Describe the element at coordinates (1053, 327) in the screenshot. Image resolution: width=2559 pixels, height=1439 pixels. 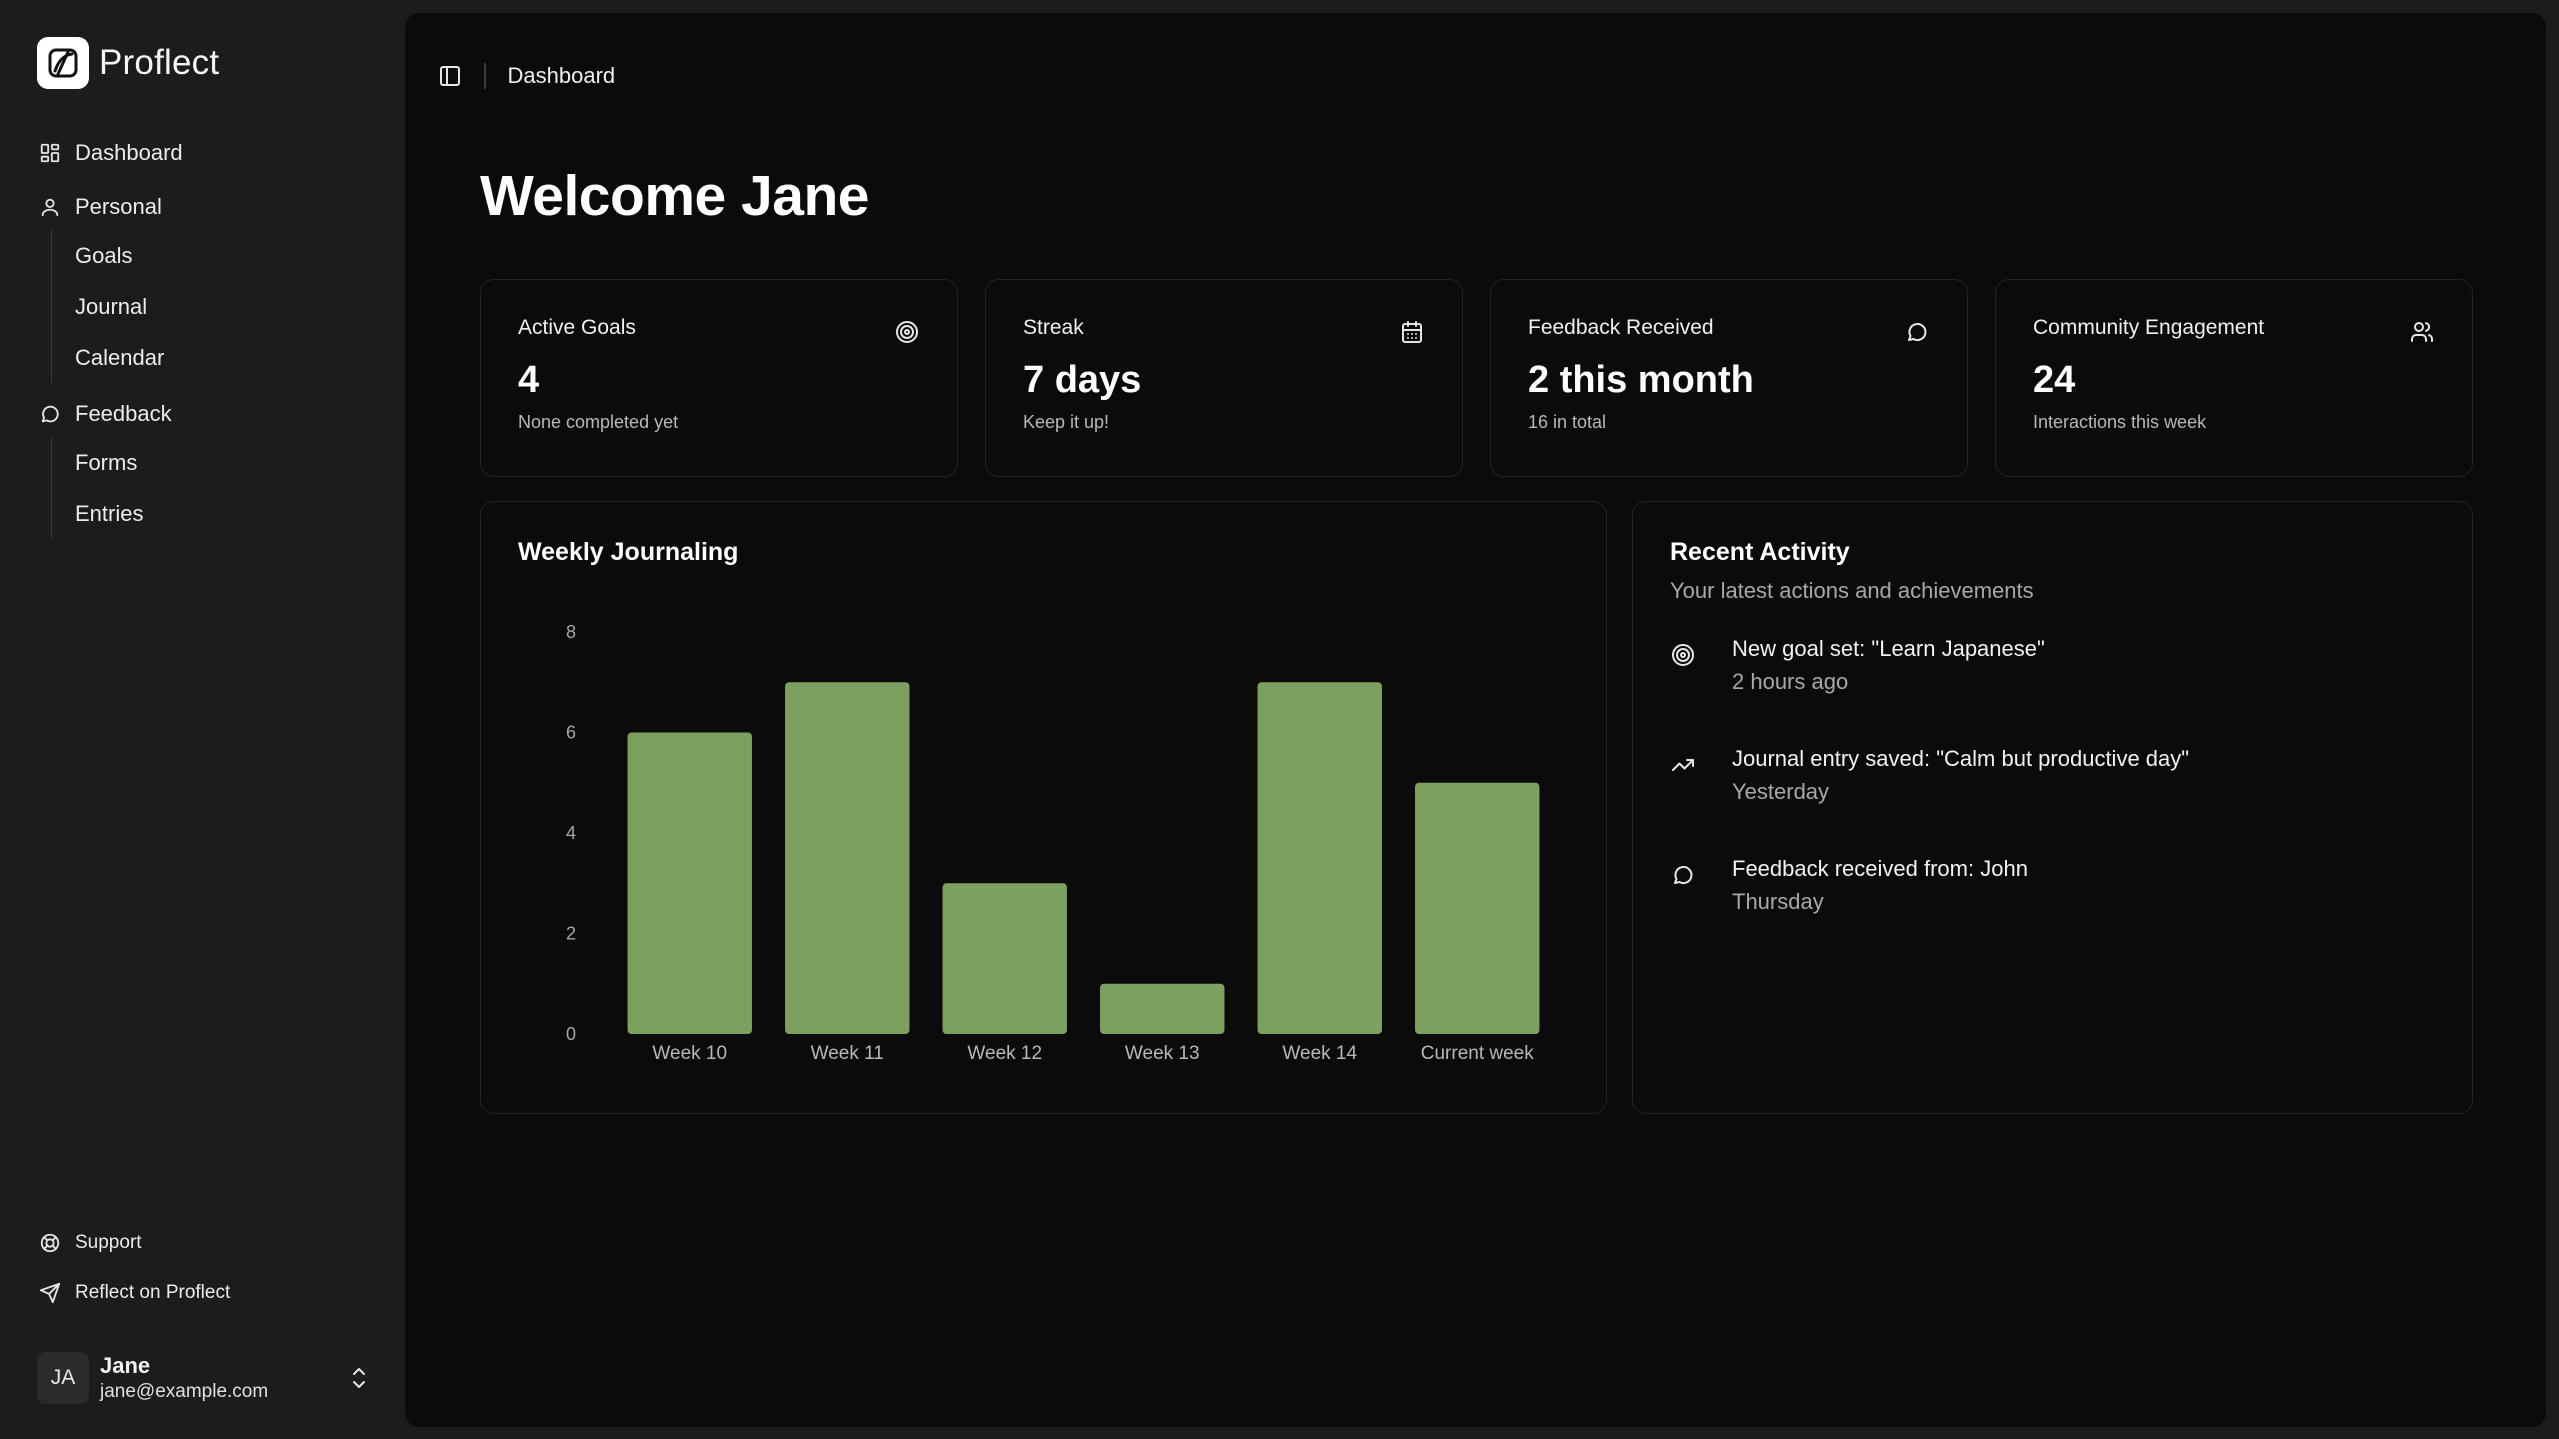
I see `stat-title: Streak` at that location.